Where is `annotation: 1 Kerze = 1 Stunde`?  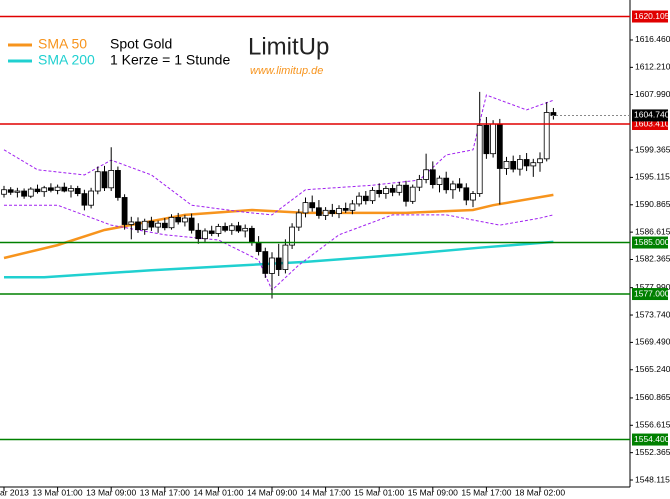 annotation: 1 Kerze = 1 Stunde is located at coordinates (170, 60).